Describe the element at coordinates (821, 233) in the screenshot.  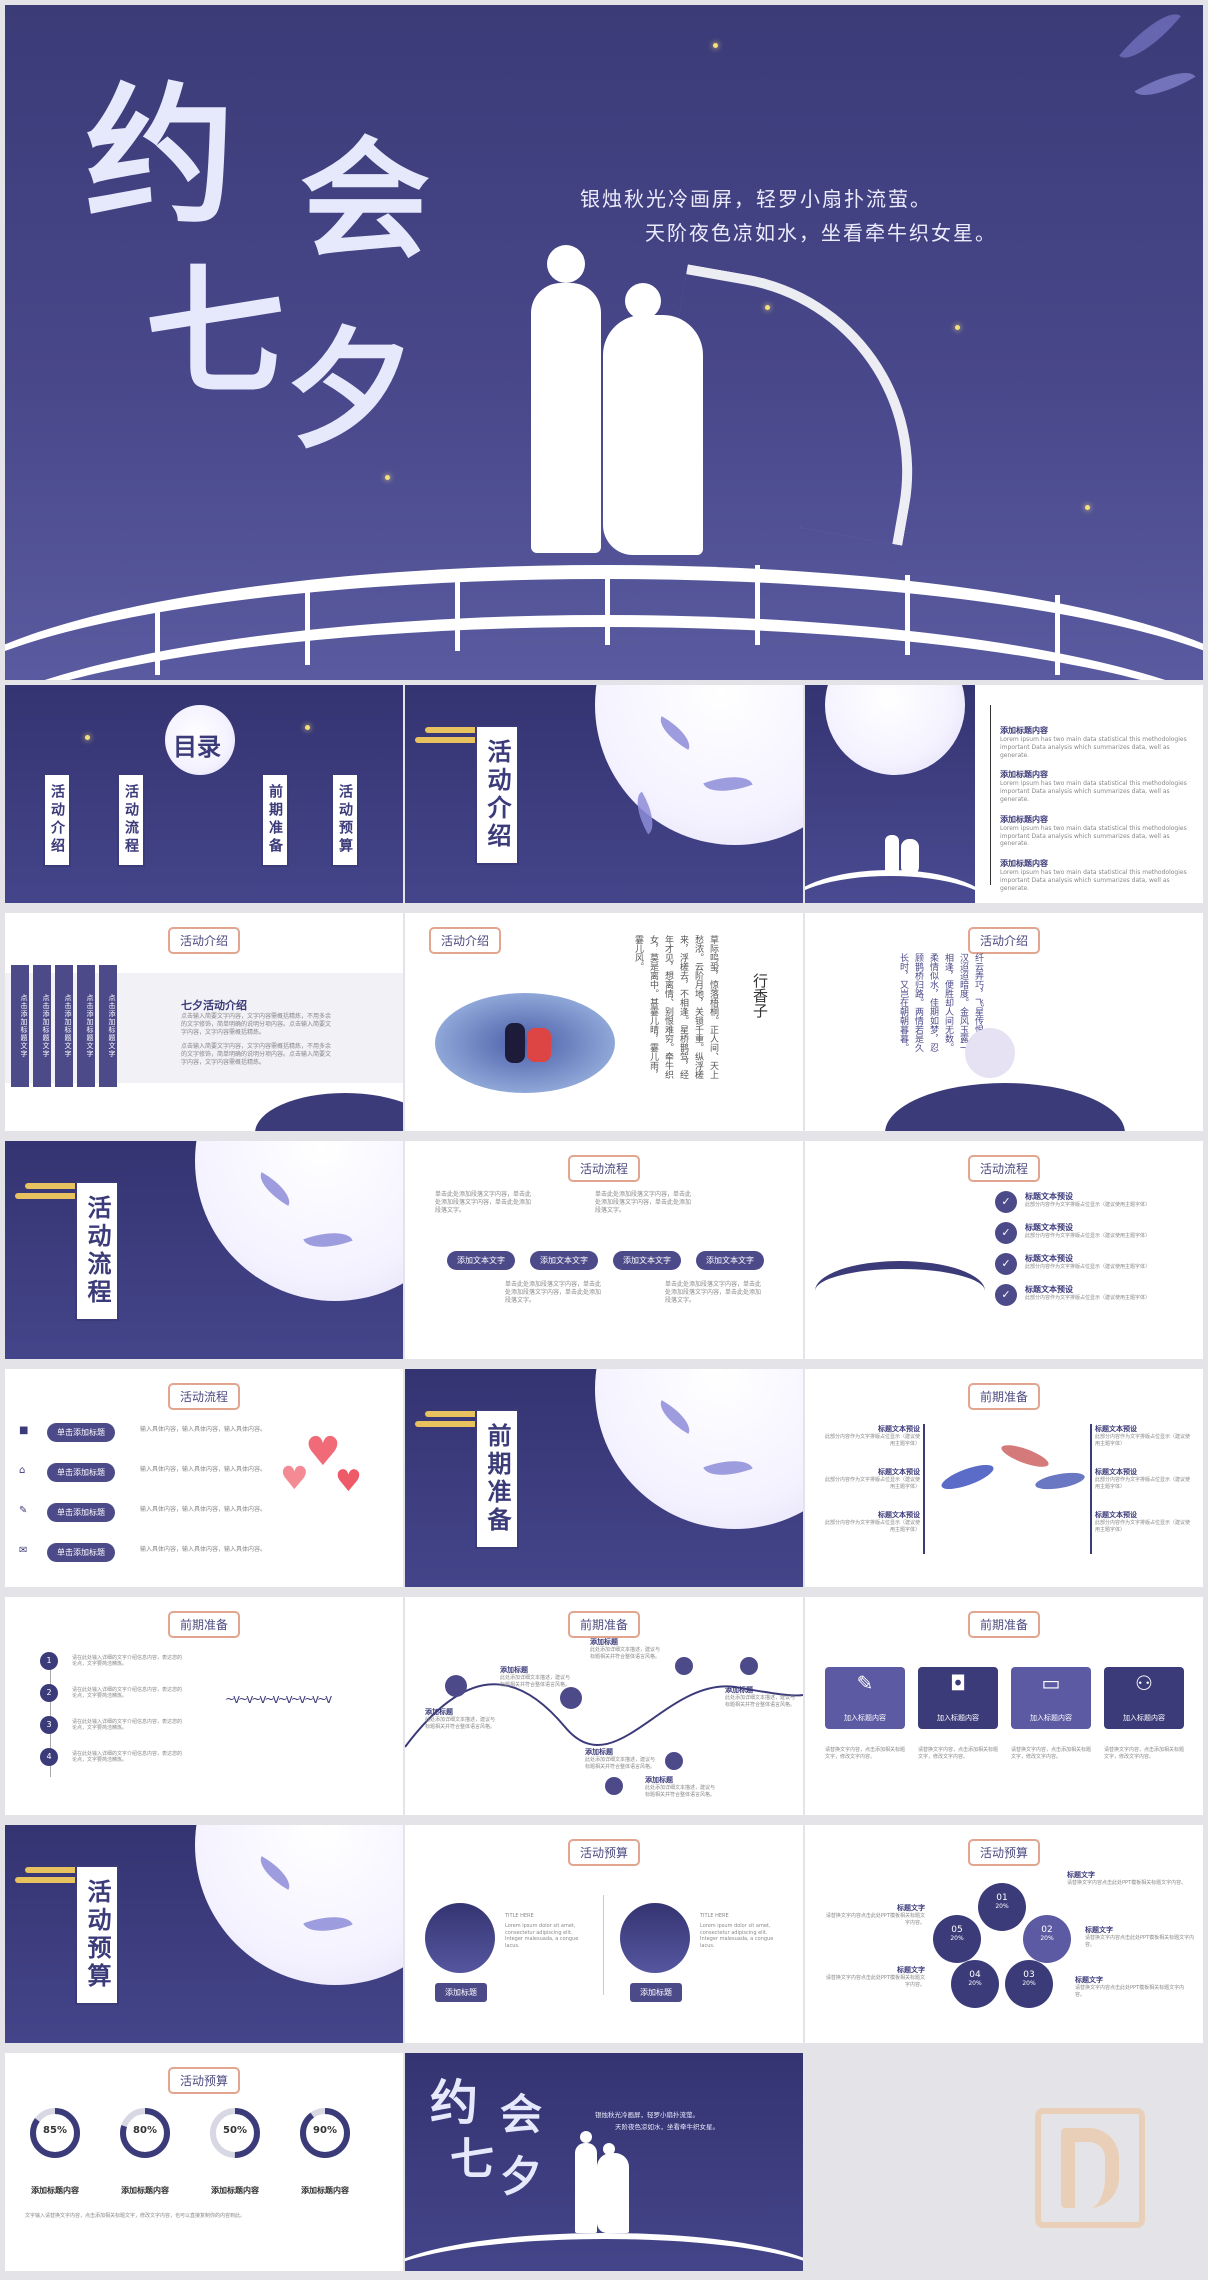
I see `hero-poem-line2: 天阶夜色凉如水，坐看牵牛织女星。` at that location.